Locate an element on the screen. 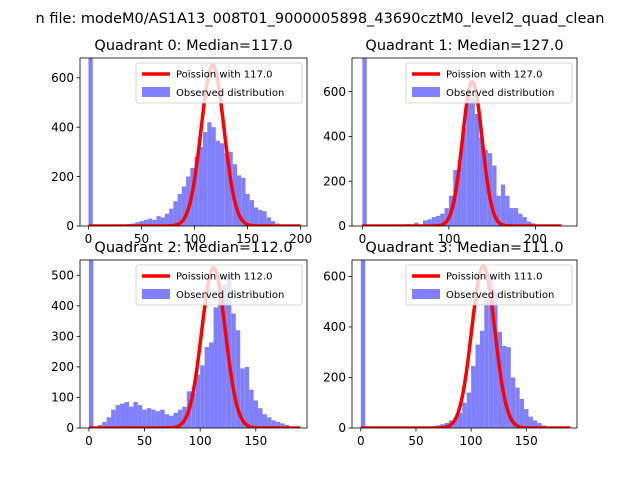  poisson-curve is located at coordinates (462, 152).